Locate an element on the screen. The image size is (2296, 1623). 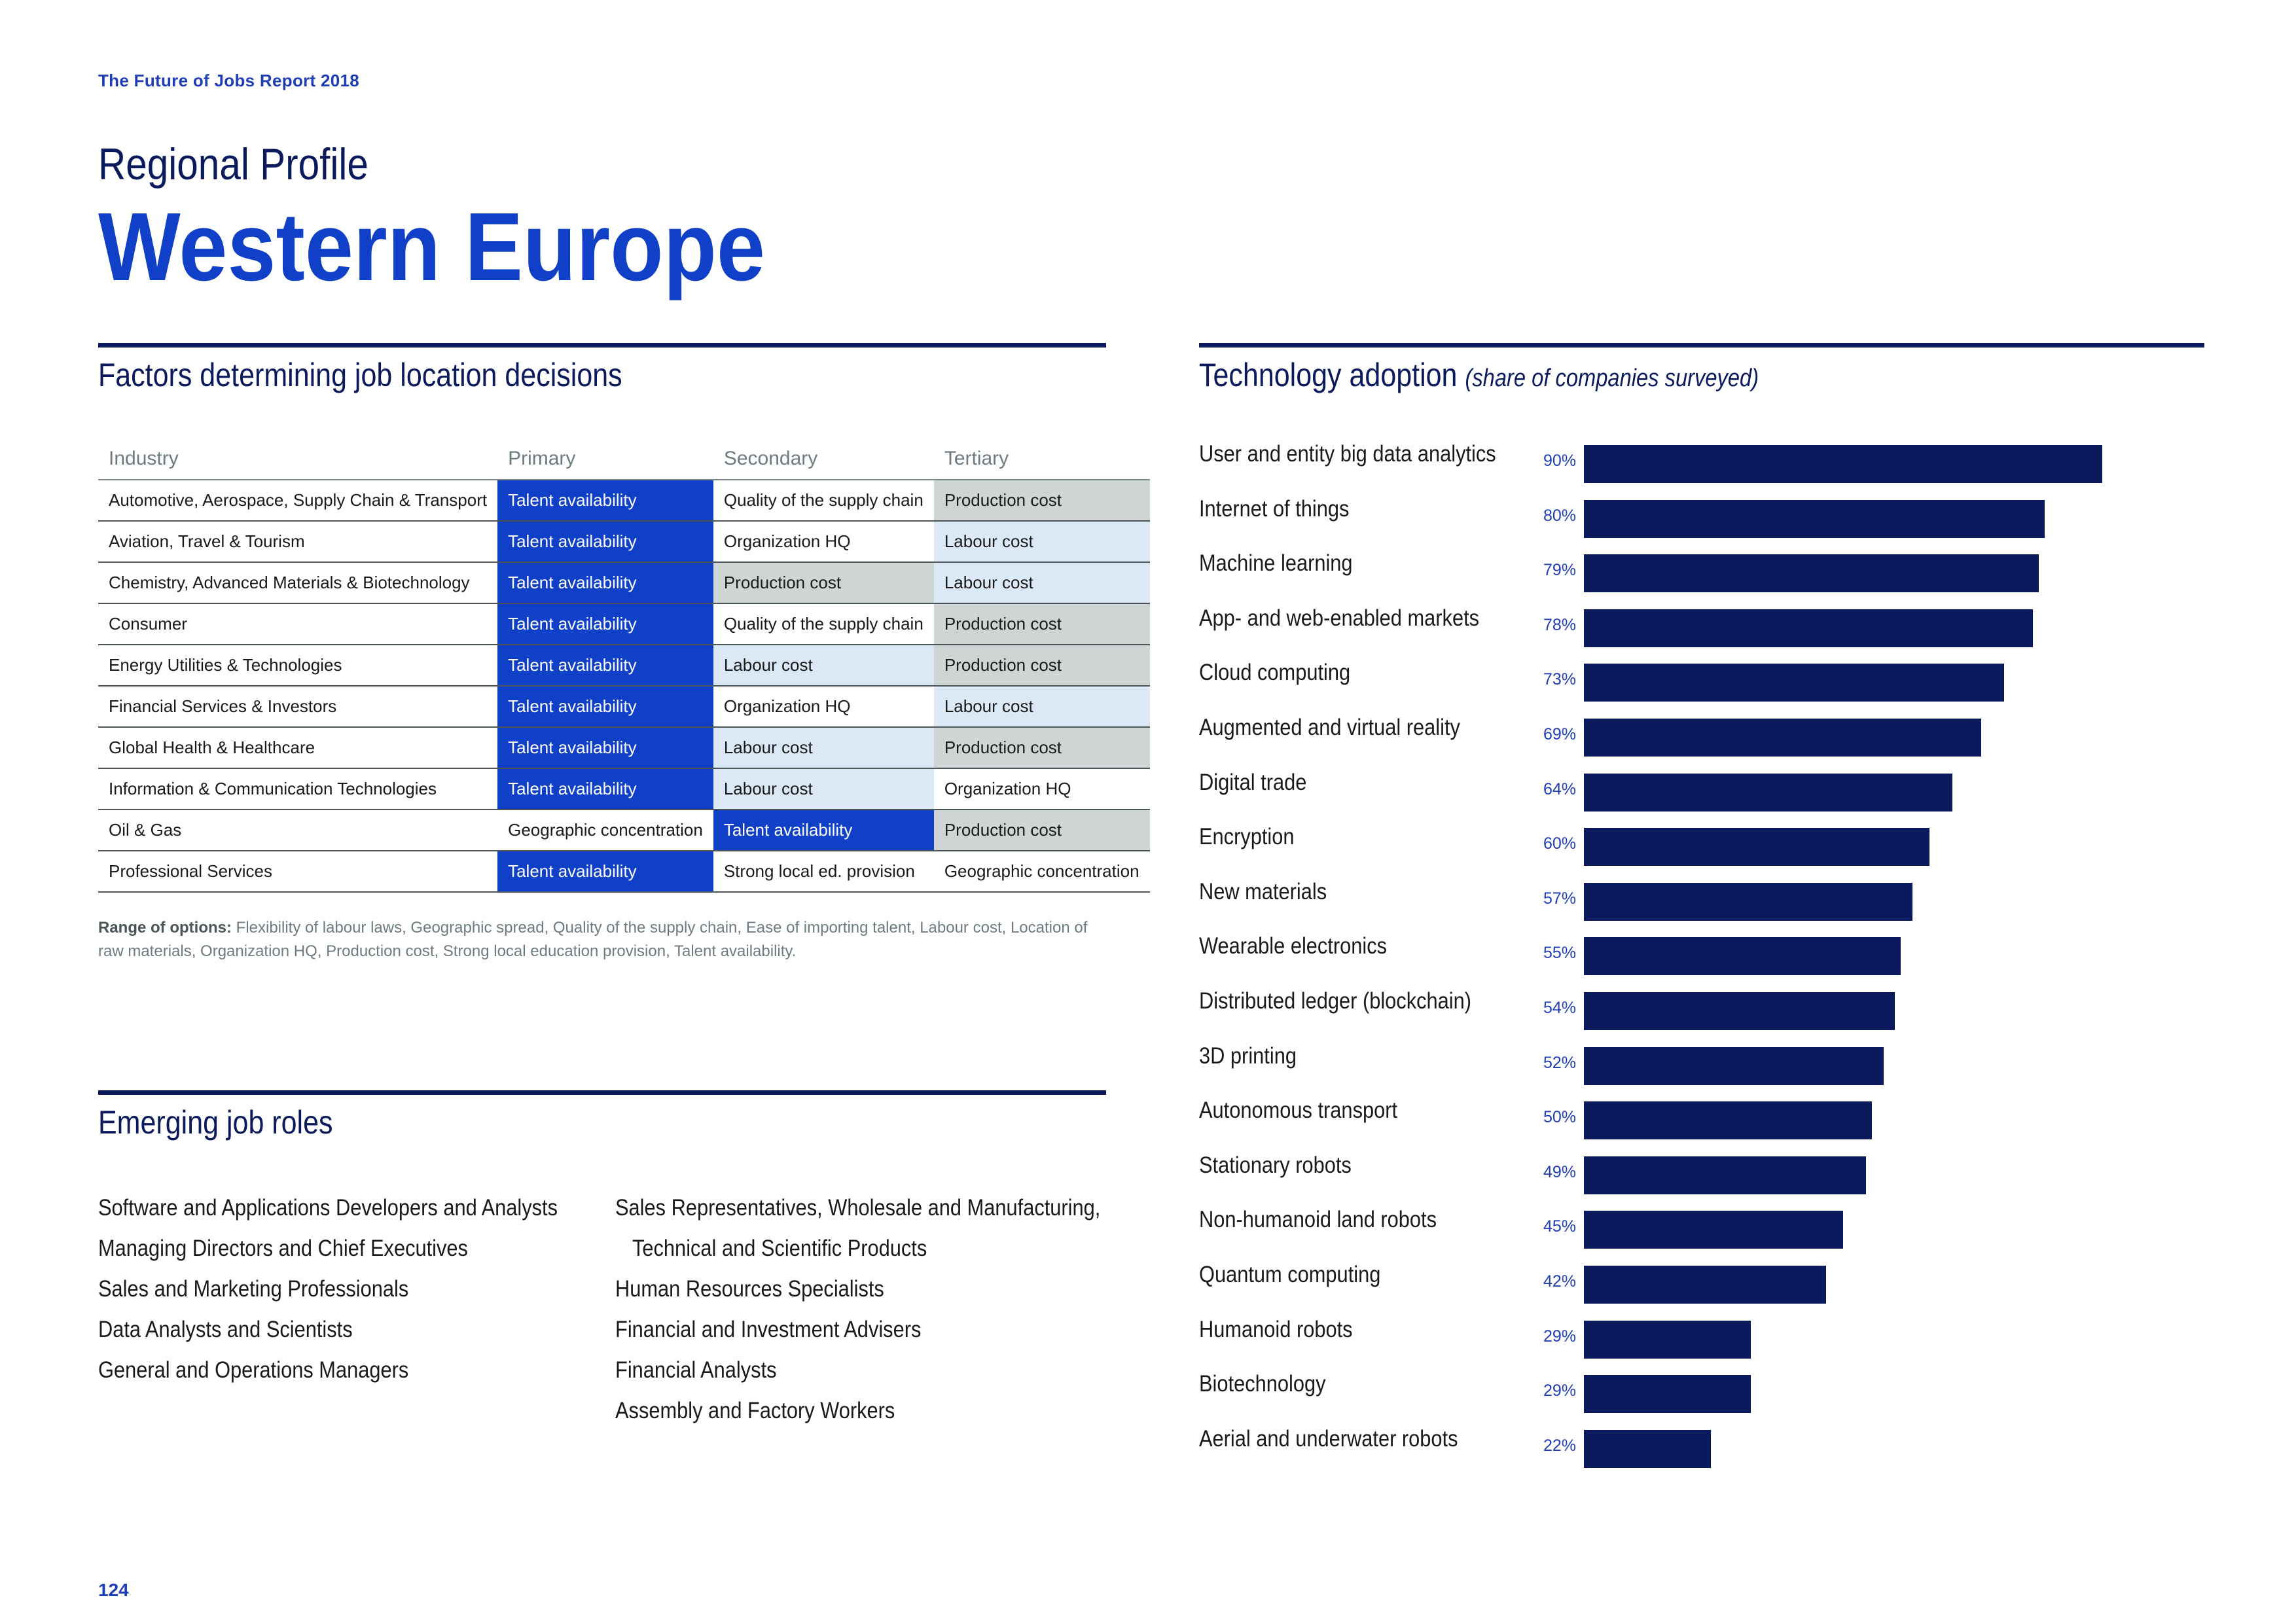
role-item: Sales and Marketing Professionals is located at coordinates (253, 1289).